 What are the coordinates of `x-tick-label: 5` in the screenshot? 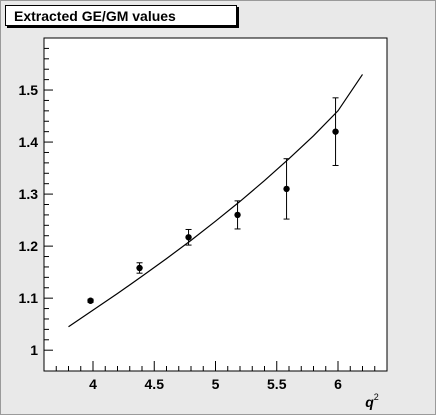 It's located at (216, 384).